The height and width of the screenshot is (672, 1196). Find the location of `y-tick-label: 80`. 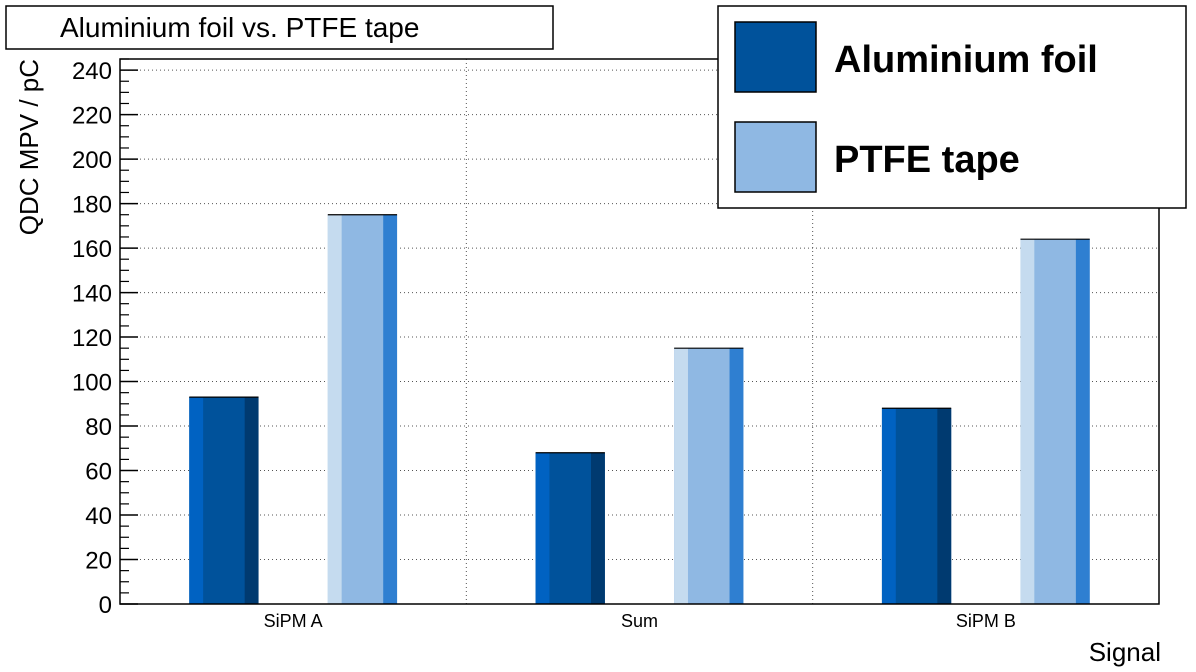

y-tick-label: 80 is located at coordinates (98, 427).